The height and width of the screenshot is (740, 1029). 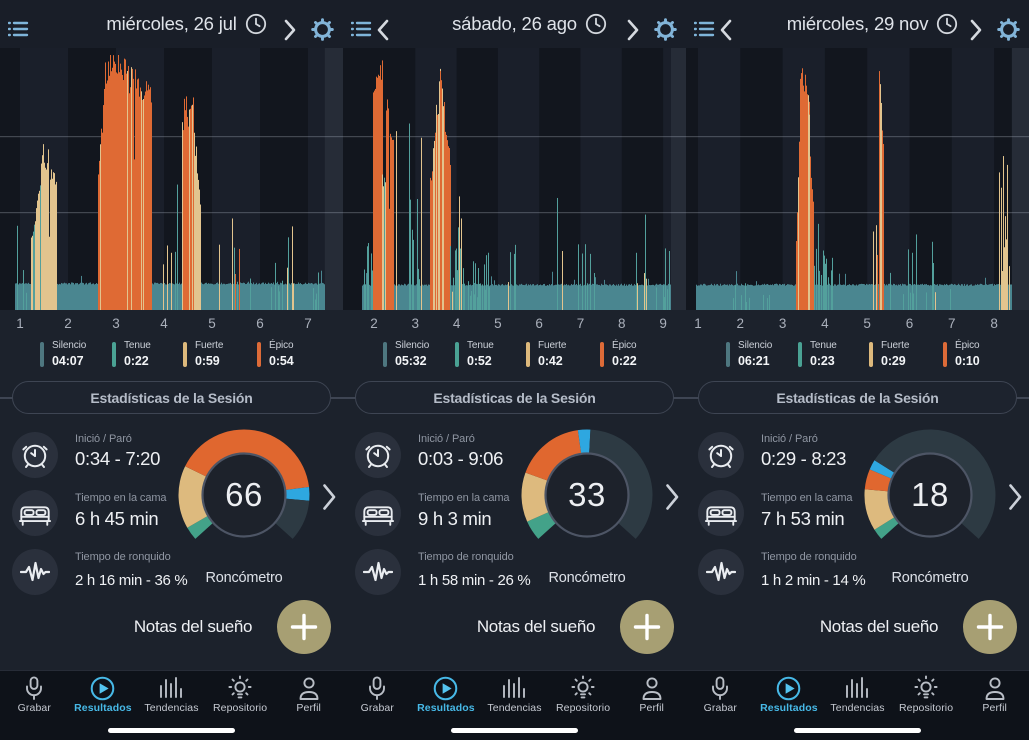 I want to click on stat-value-time-in-bed: 9 h 3 min, so click(x=455, y=518).